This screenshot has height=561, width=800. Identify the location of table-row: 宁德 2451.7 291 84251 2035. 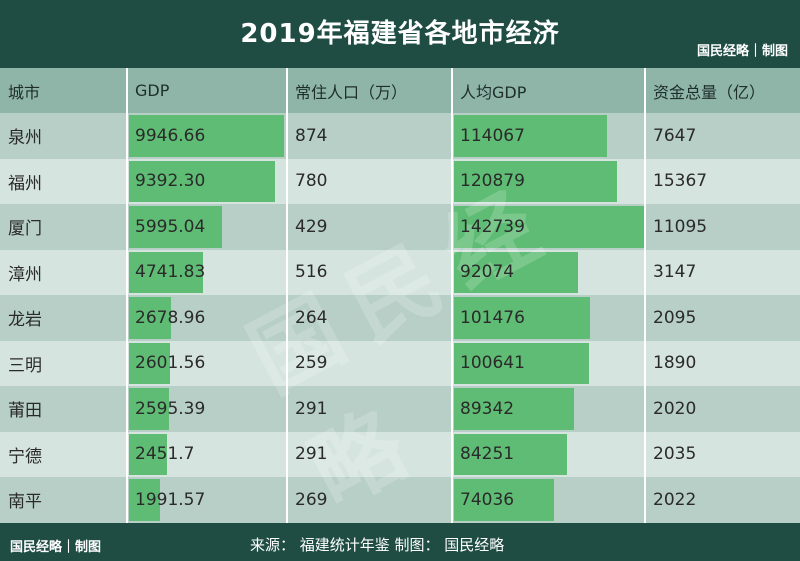
(400, 454).